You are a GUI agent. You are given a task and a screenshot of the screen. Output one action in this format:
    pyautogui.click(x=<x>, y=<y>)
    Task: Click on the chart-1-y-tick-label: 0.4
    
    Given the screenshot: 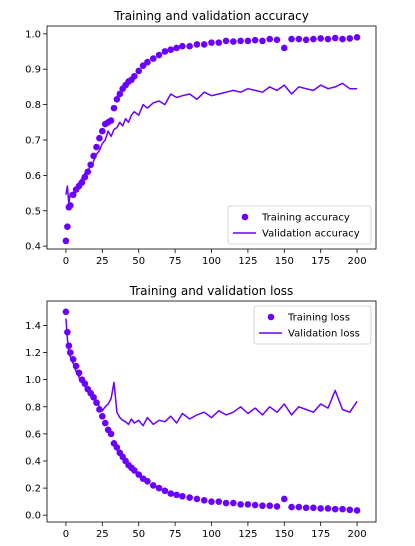 What is the action you would take?
    pyautogui.click(x=33, y=461)
    